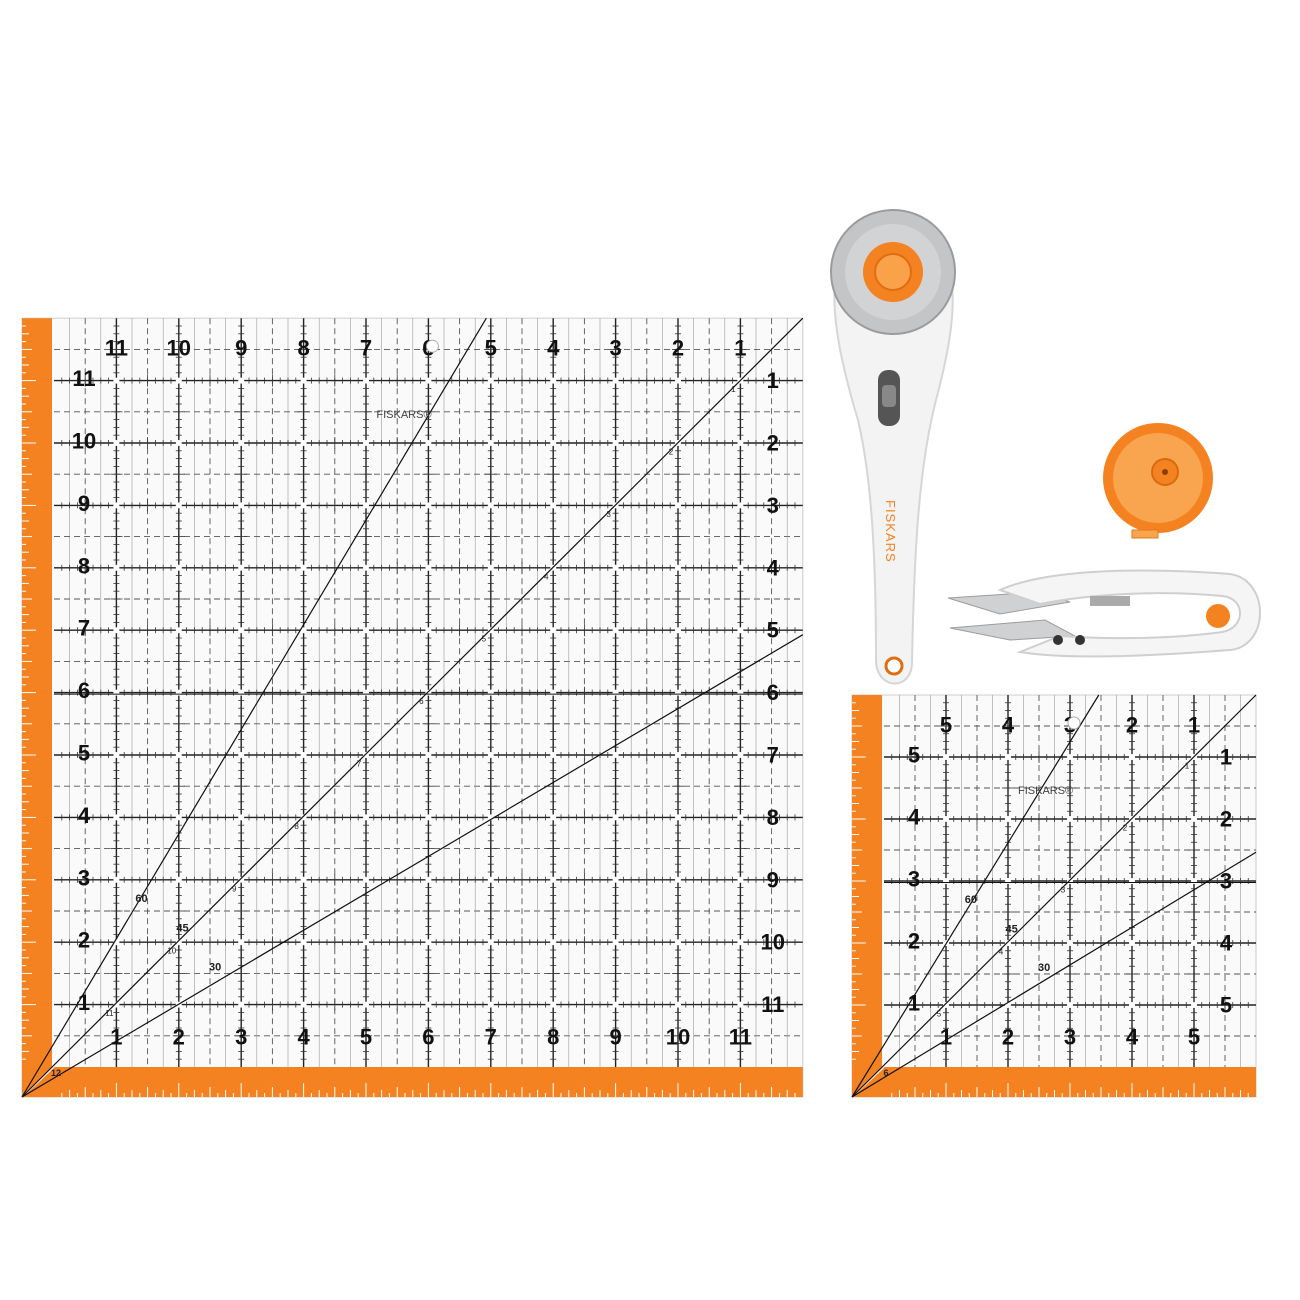  Describe the element at coordinates (234, 888) in the screenshot. I see `diagonal-label: 9` at that location.